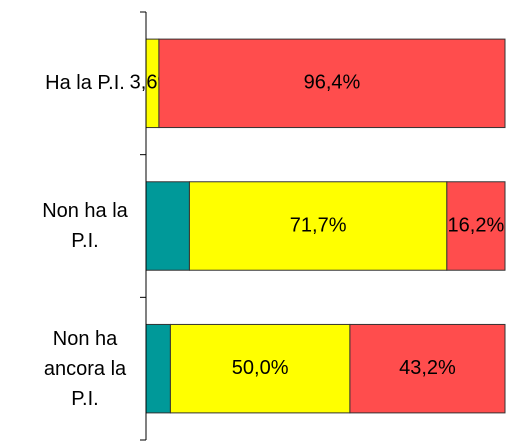  I want to click on value-label: 96,4%, so click(332, 83).